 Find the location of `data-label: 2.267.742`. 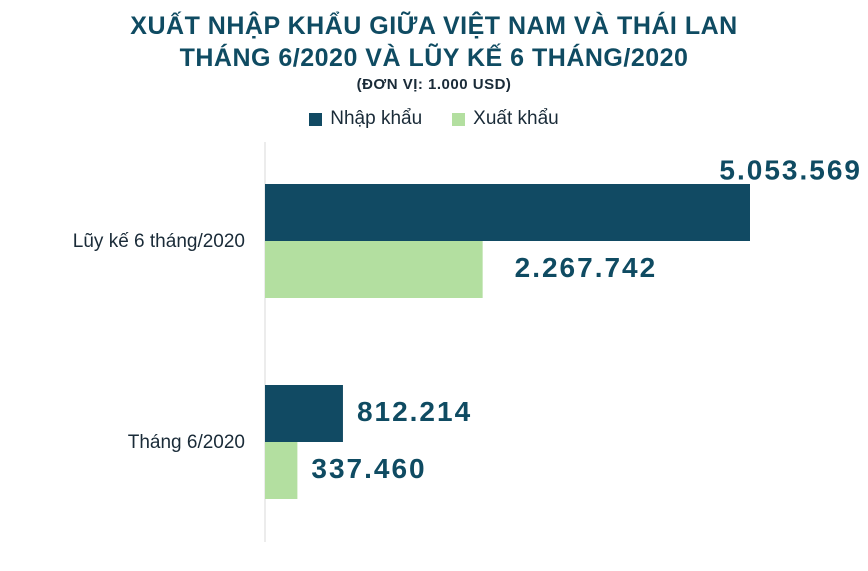

data-label: 2.267.742 is located at coordinates (586, 267).